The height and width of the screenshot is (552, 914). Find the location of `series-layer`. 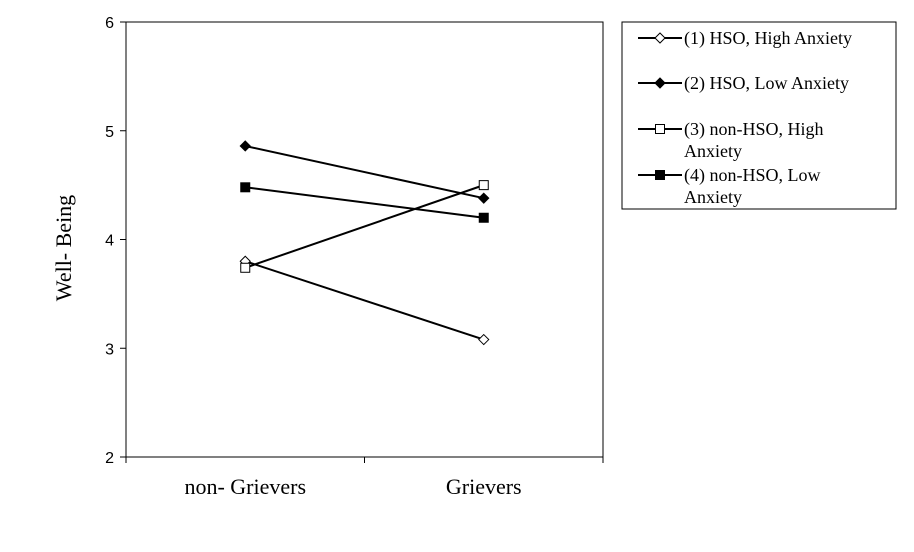

series-layer is located at coordinates (364, 243).